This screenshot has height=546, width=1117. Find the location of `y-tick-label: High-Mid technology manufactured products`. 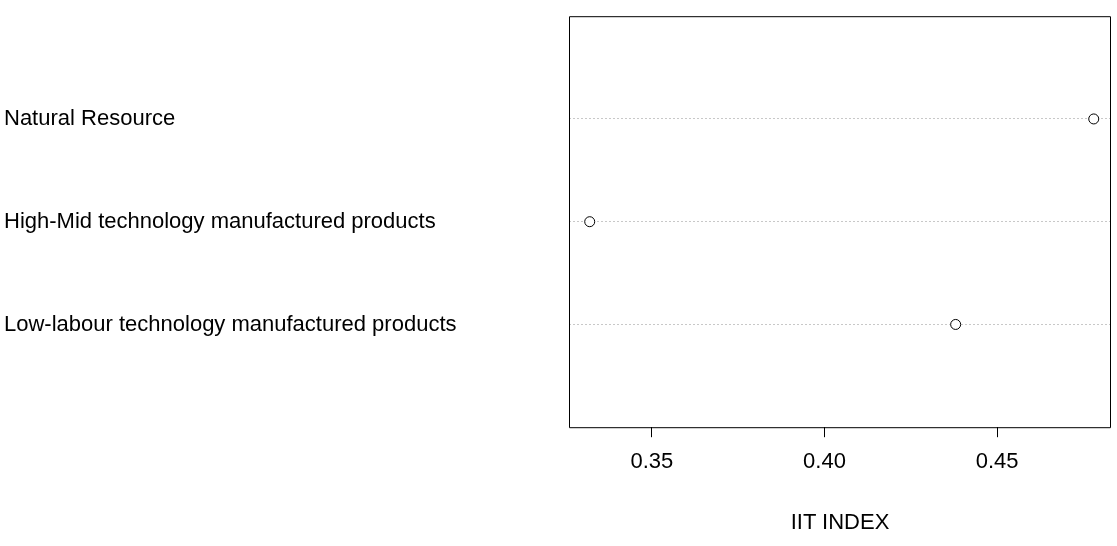

y-tick-label: High-Mid technology manufactured products is located at coordinates (220, 220).